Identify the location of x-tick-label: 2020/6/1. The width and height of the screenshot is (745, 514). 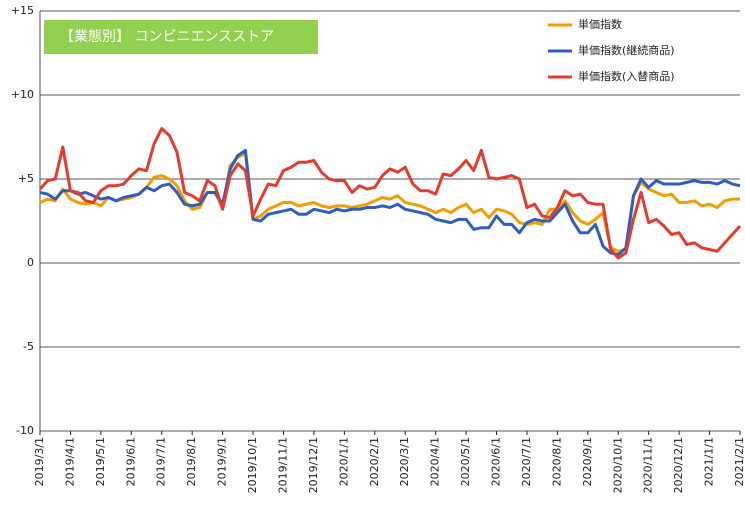
(496, 461).